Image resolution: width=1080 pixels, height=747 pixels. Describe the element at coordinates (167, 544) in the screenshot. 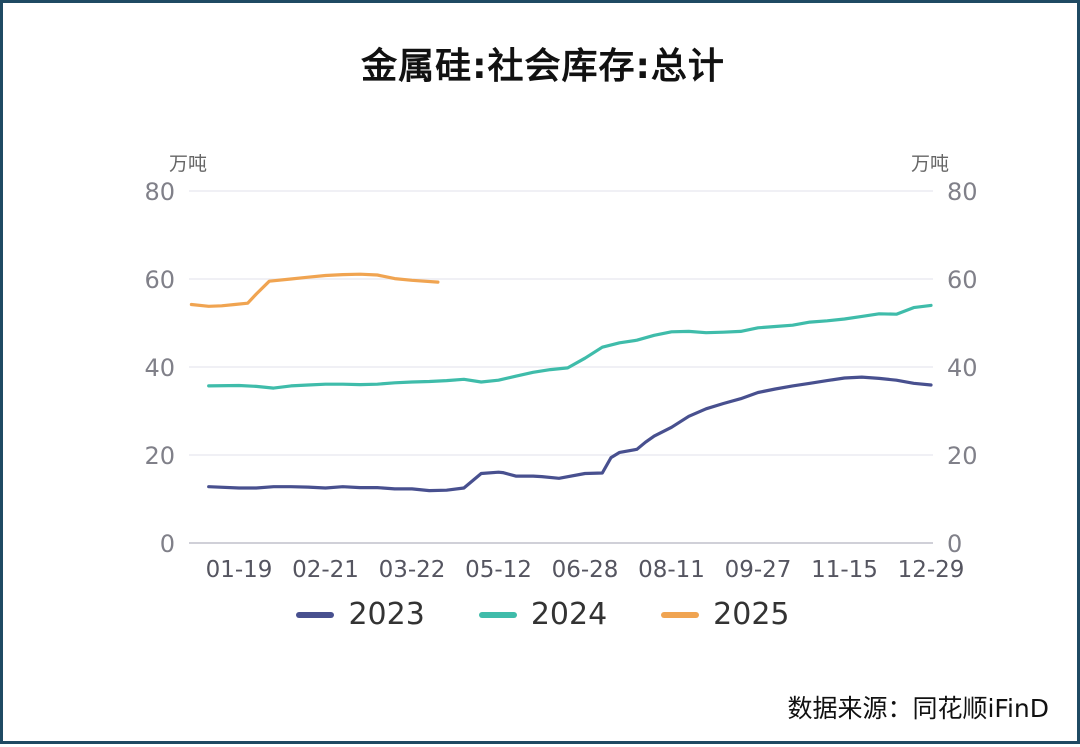

I see `y-tick-left-0: 0` at that location.